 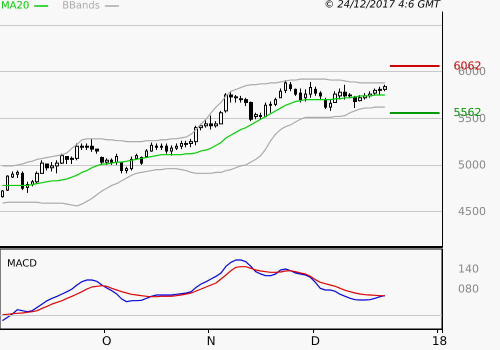 What do you see at coordinates (468, 269) in the screenshot?
I see `y-tick-label: 140` at bounding box center [468, 269].